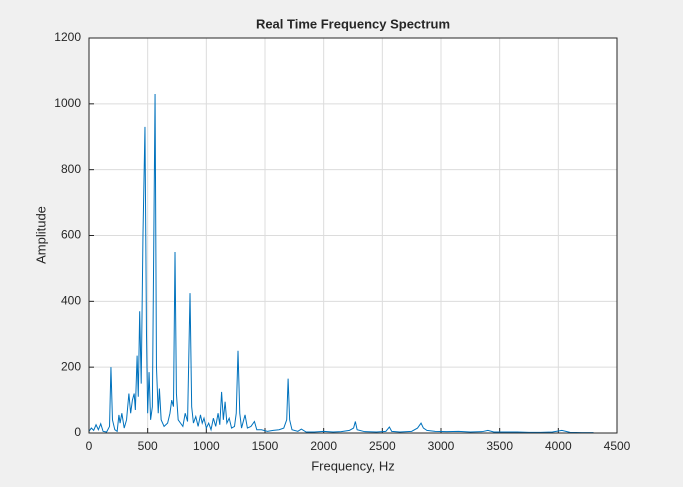  Describe the element at coordinates (67, 103) in the screenshot. I see `y-tick-label: 1000` at that location.